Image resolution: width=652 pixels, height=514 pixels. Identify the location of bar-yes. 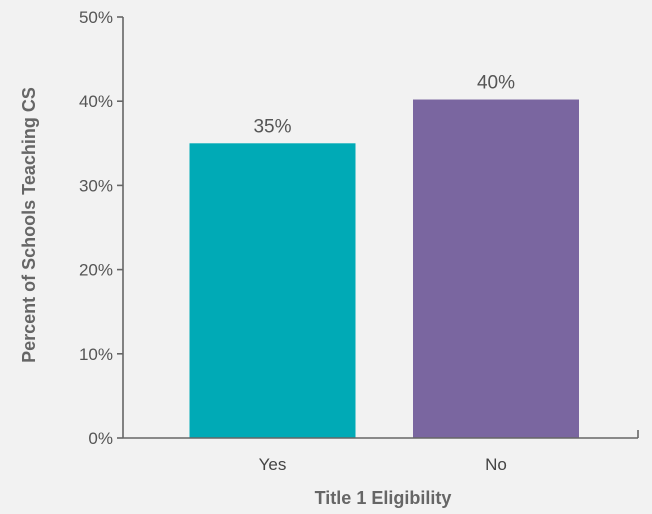
(272, 291).